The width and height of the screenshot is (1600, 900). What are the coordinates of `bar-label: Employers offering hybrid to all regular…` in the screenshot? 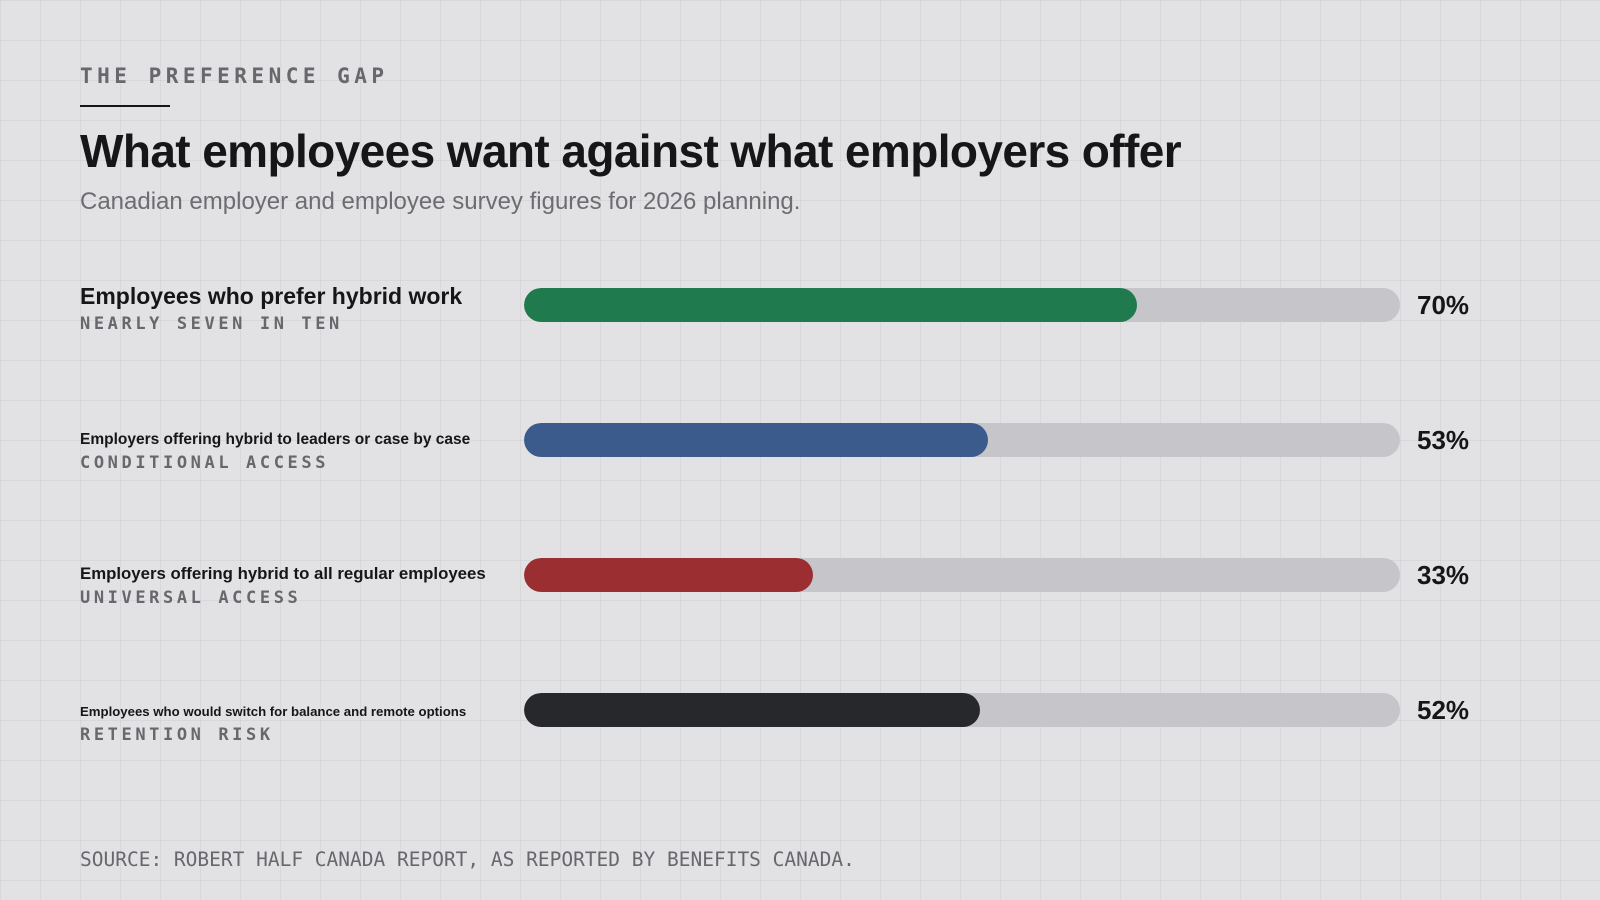 It's located at (283, 573).